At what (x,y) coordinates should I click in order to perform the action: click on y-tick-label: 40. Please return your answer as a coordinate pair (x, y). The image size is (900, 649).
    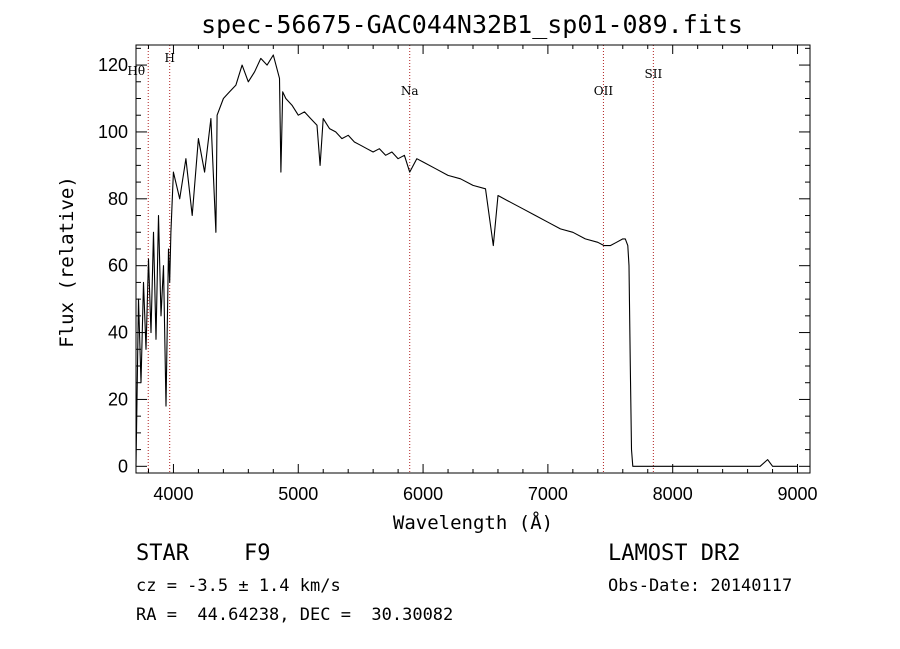
    Looking at the image, I should click on (118, 333).